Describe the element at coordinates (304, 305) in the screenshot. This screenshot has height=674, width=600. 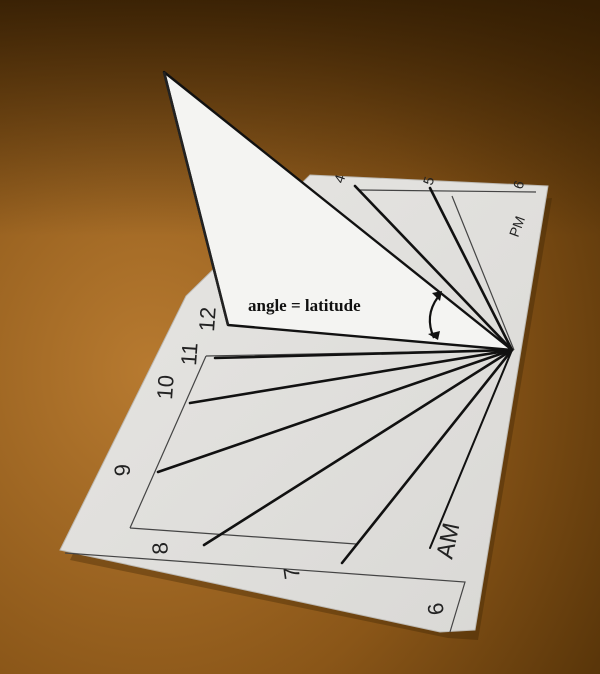
I see `angle-caption: angle = latitude` at that location.